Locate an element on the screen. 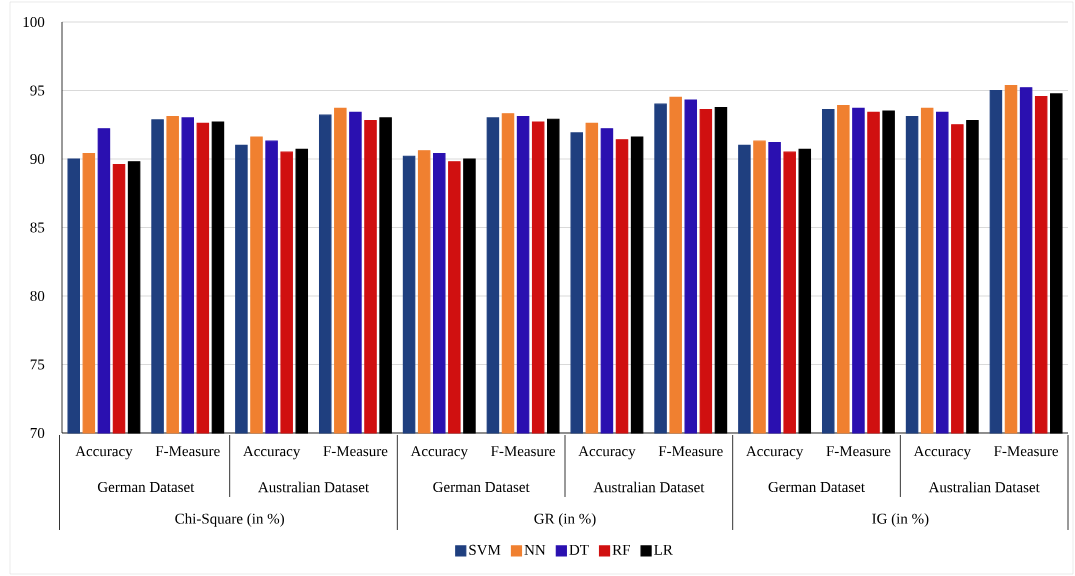 The height and width of the screenshot is (576, 1075). legend-label: NN is located at coordinates (535, 549).